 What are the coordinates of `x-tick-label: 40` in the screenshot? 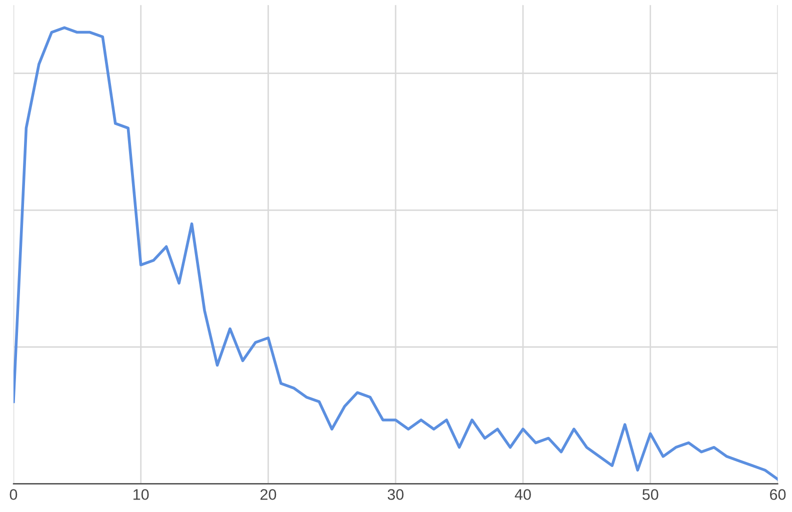 It's located at (522, 494).